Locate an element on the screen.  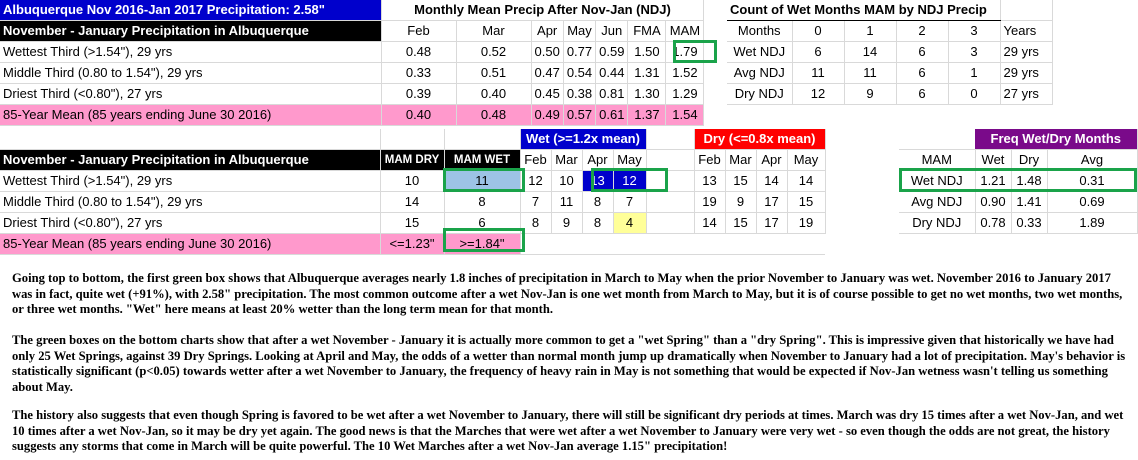
cell: <=1.23" is located at coordinates (412, 244).